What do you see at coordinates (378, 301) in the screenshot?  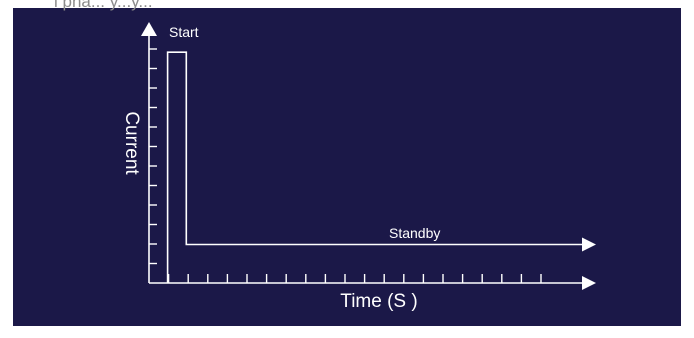 I see `x-axis-label: Time (S )` at bounding box center [378, 301].